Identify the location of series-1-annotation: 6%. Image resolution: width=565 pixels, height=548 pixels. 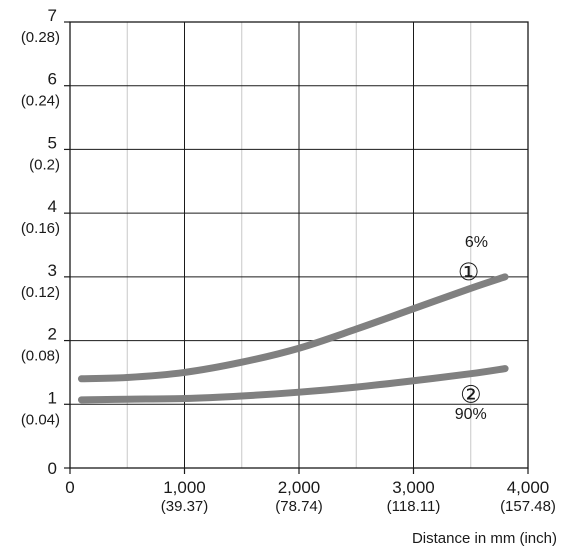
(476, 242).